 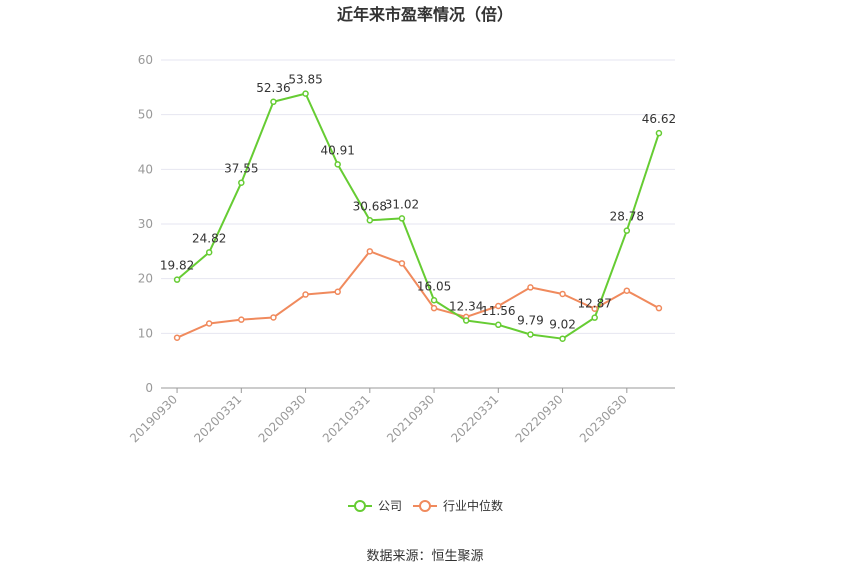 What do you see at coordinates (145, 60) in the screenshot?
I see `y-tick-label: 60` at bounding box center [145, 60].